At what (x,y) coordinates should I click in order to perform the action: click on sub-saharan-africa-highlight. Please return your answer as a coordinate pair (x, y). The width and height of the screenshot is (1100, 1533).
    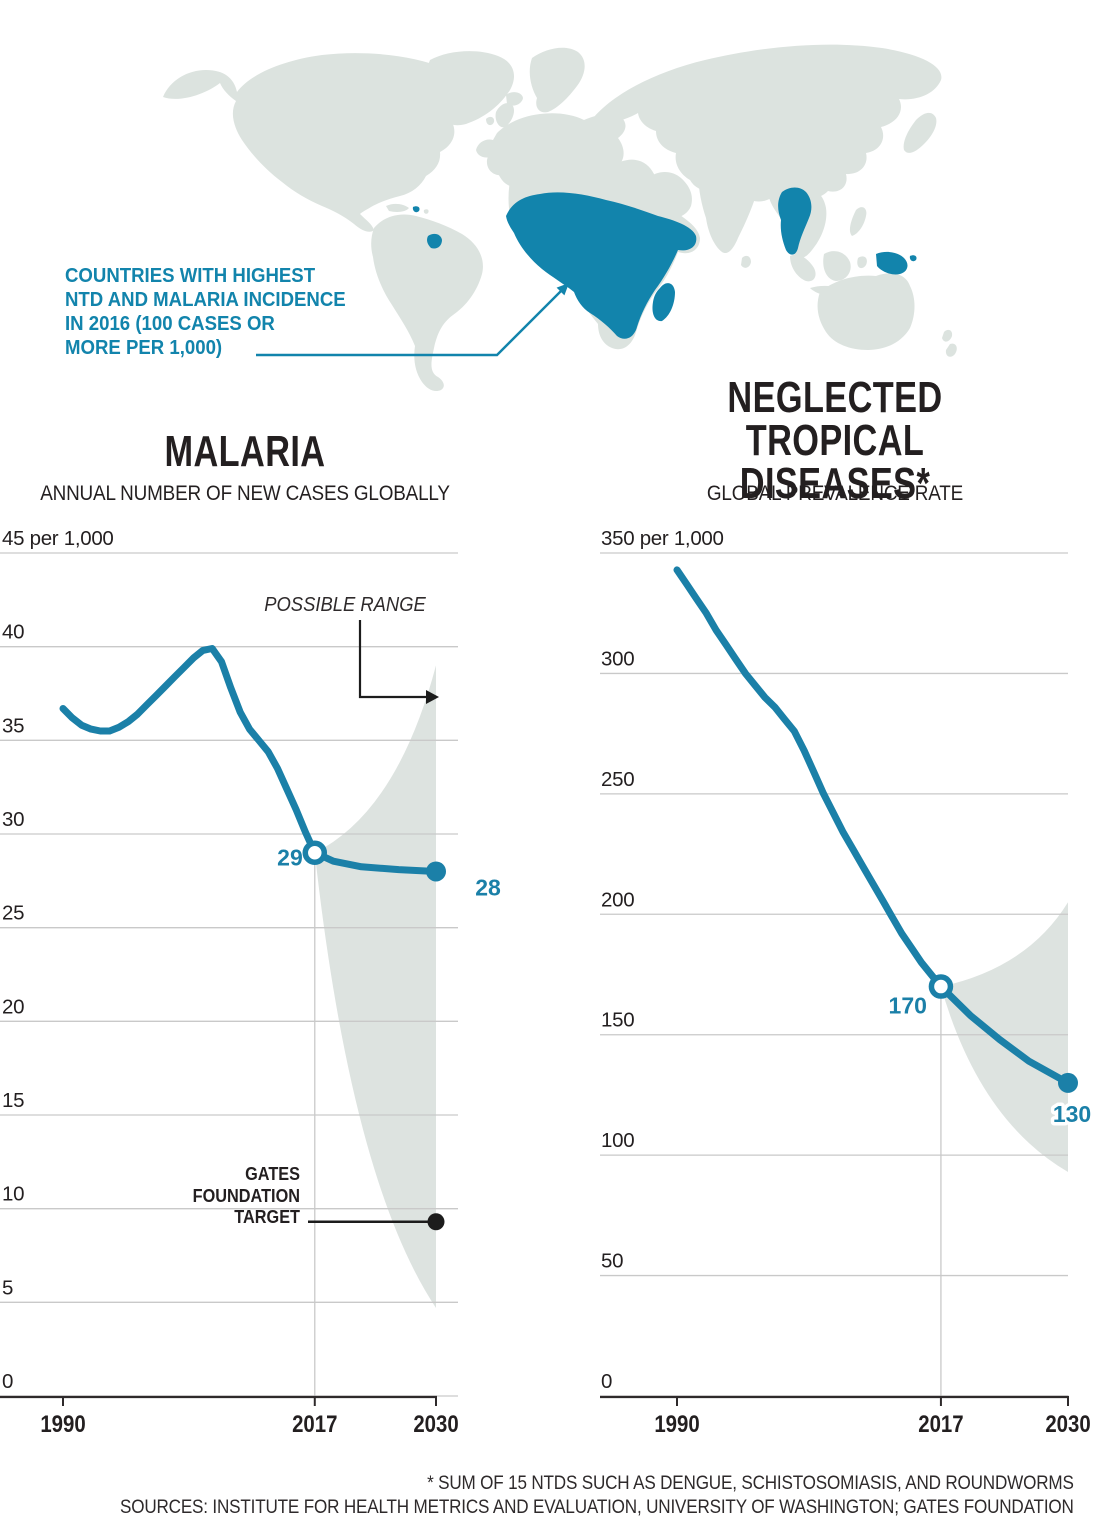
    Looking at the image, I should click on (601, 265).